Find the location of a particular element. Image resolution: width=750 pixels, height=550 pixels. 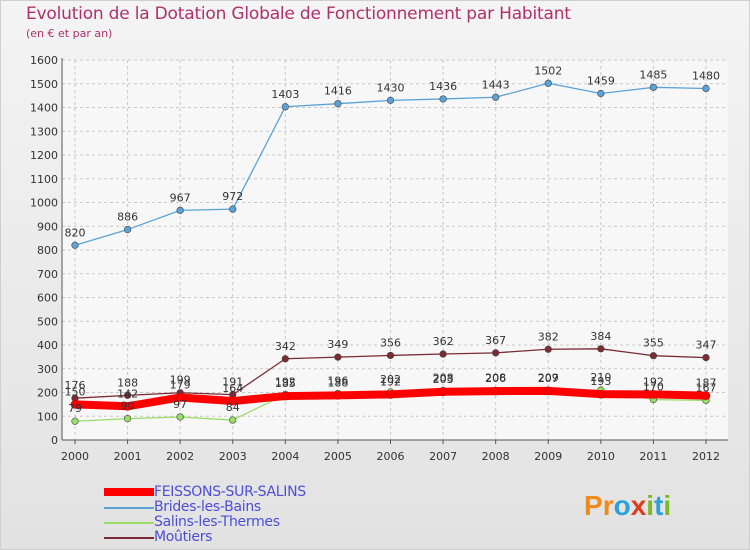

data-label-moutiers: 191 is located at coordinates (232, 382).